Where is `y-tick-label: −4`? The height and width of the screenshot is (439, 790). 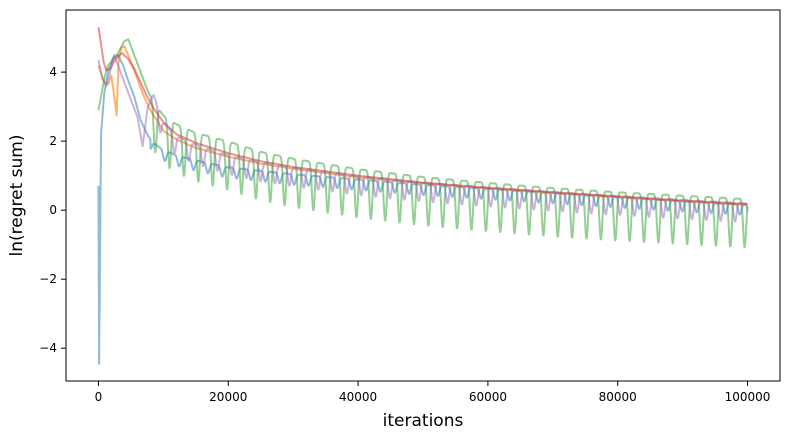 y-tick-label: −4 is located at coordinates (48, 348).